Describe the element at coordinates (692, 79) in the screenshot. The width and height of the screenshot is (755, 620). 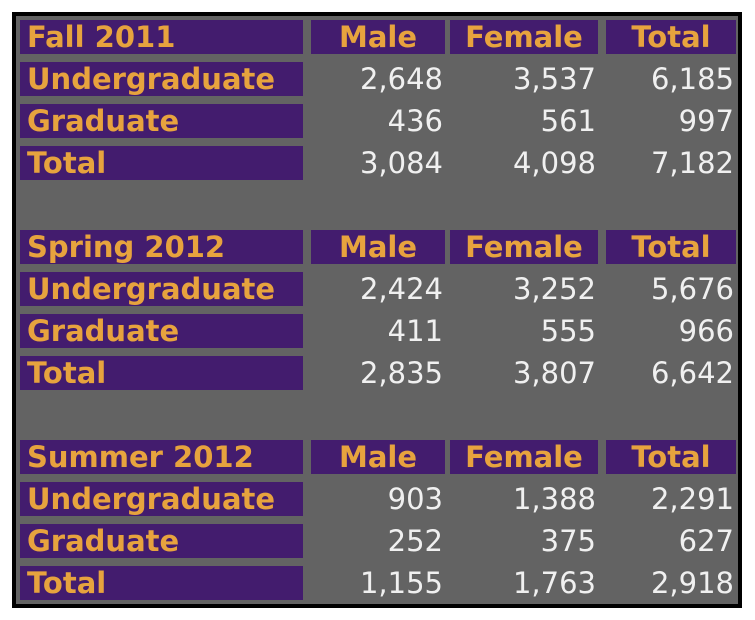
I see `total-value: 6,185` at that location.